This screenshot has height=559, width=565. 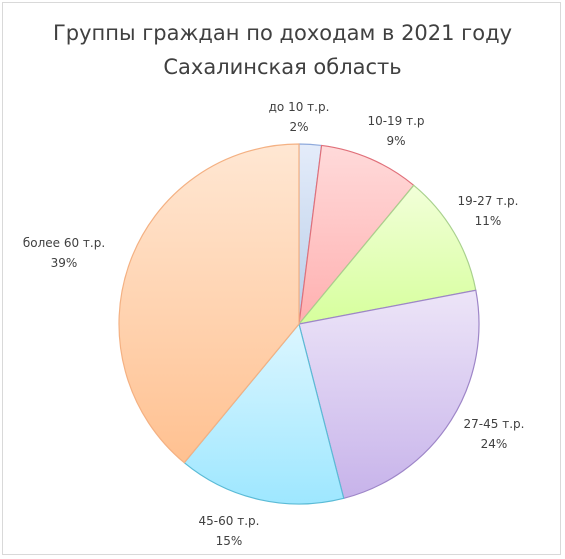 I want to click on slice-category-label: 27-45 т.р., so click(x=494, y=424).